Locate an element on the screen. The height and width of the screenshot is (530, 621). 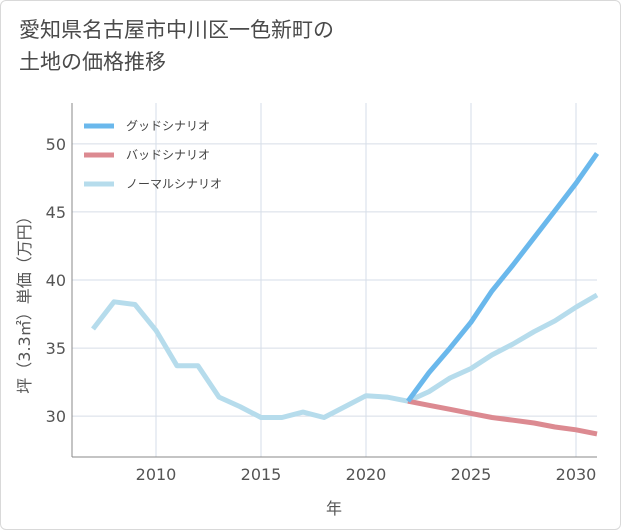
y-tick-label: 50 is located at coordinates (56, 144).